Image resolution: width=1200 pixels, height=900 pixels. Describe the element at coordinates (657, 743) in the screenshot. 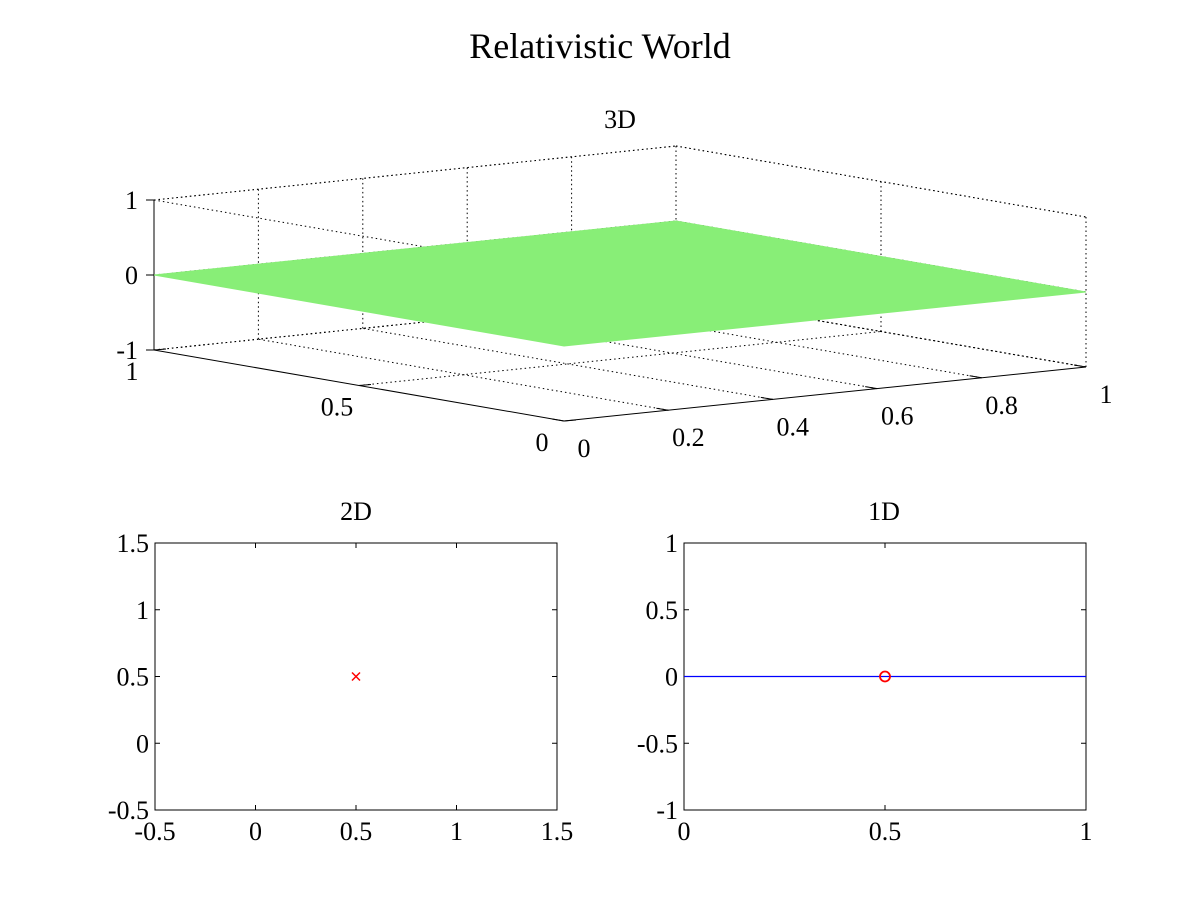

I see `plot-1d-ytick-label: -0.5` at that location.